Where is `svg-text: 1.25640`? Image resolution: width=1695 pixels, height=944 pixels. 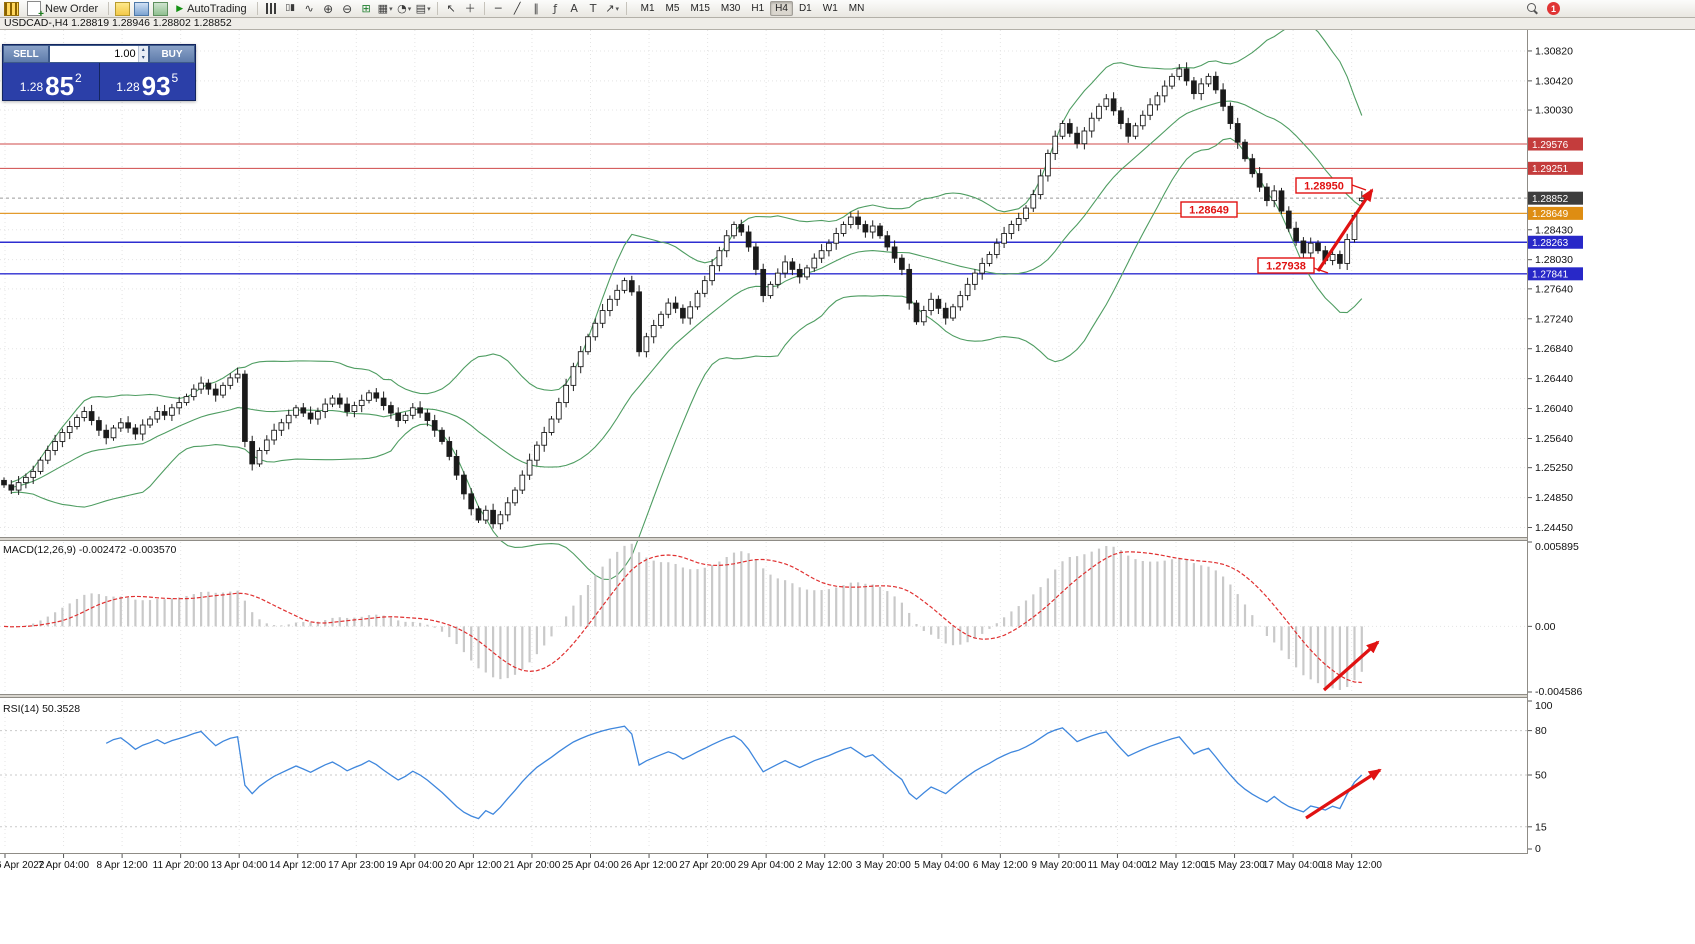
svg-text: 1.25640 is located at coordinates (1554, 439).